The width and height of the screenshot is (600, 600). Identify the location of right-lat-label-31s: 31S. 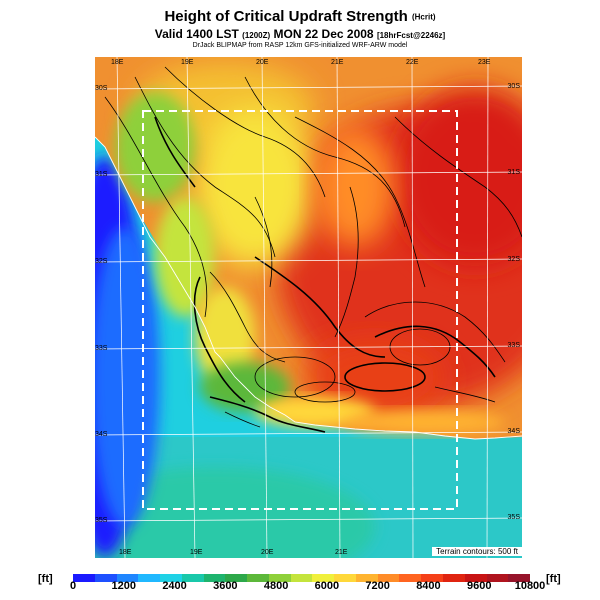
(513, 172).